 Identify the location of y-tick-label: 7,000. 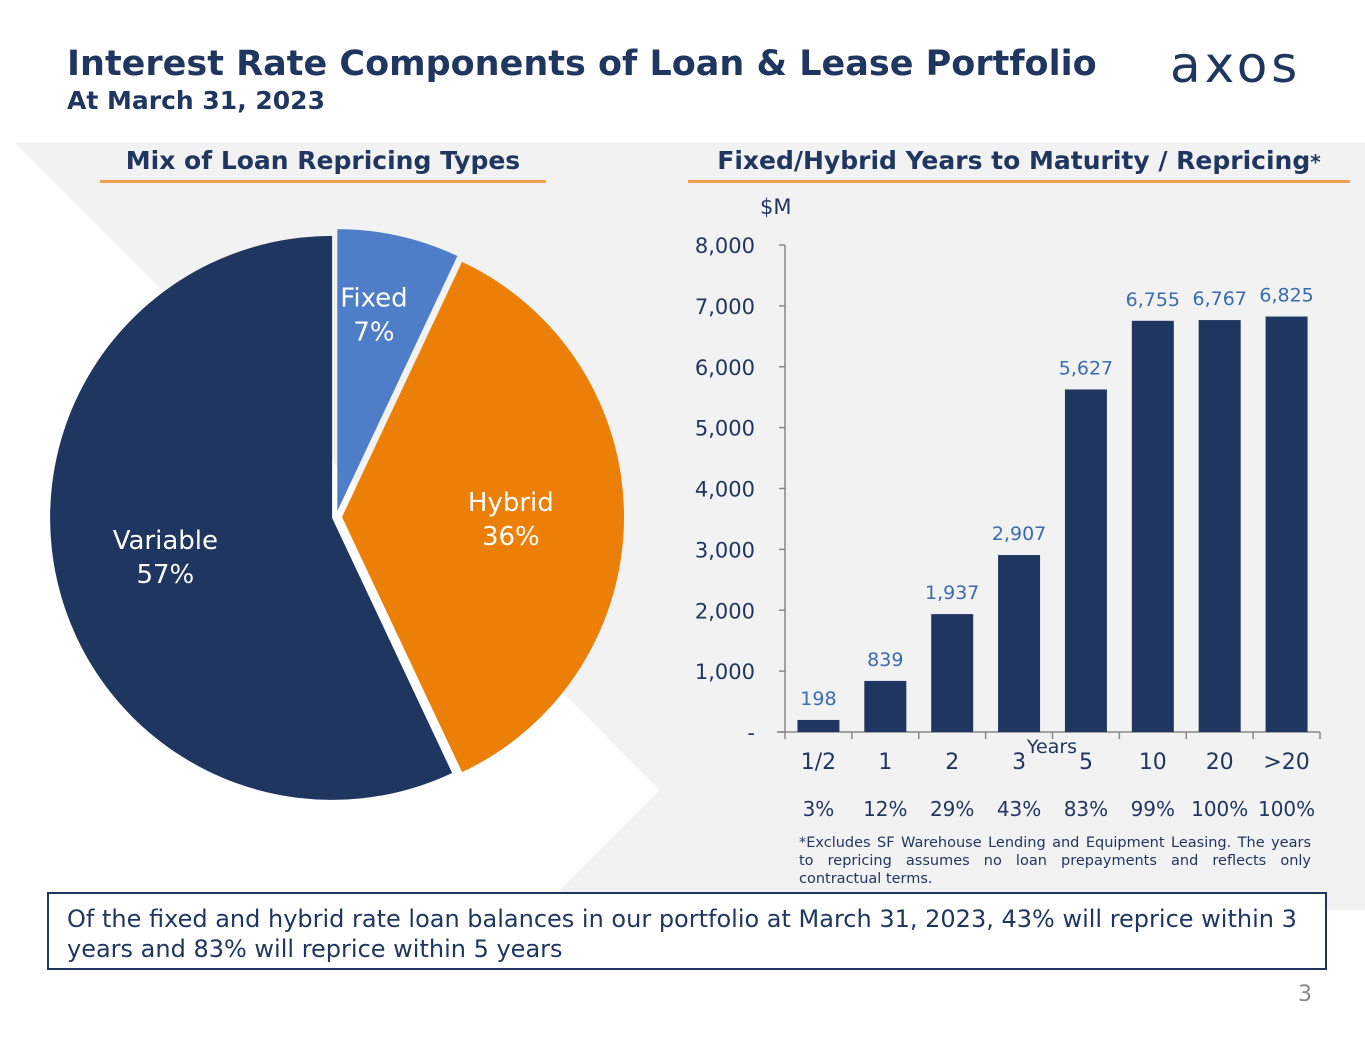
(725, 307).